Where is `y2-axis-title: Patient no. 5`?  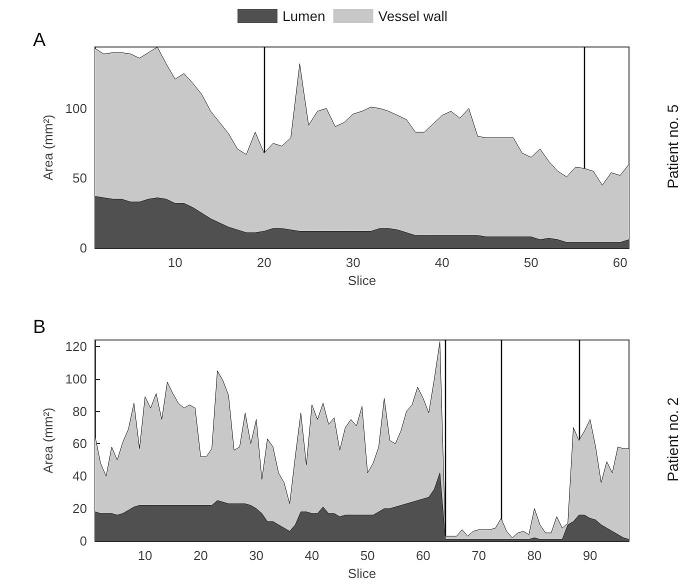
y2-axis-title: Patient no. 5 is located at coordinates (673, 146).